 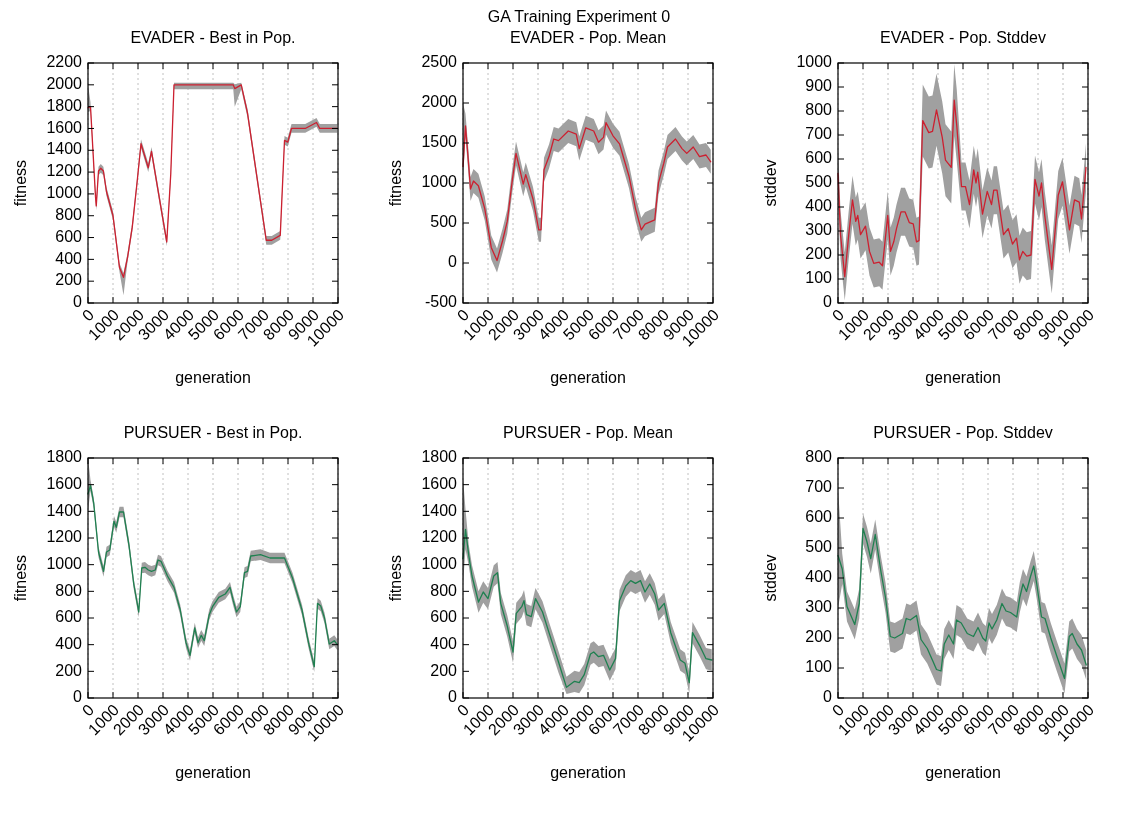 I want to click on y-tick-label: 2500, so click(x=439, y=62).